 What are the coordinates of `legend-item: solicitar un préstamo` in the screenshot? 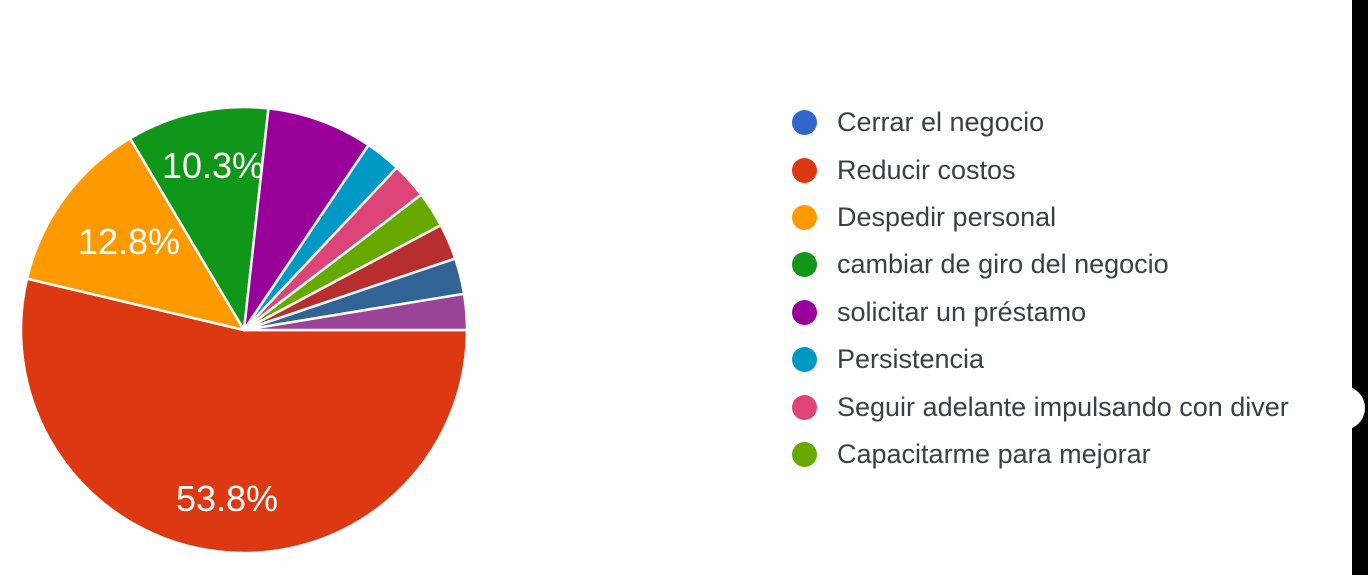 It's located at (1040, 312).